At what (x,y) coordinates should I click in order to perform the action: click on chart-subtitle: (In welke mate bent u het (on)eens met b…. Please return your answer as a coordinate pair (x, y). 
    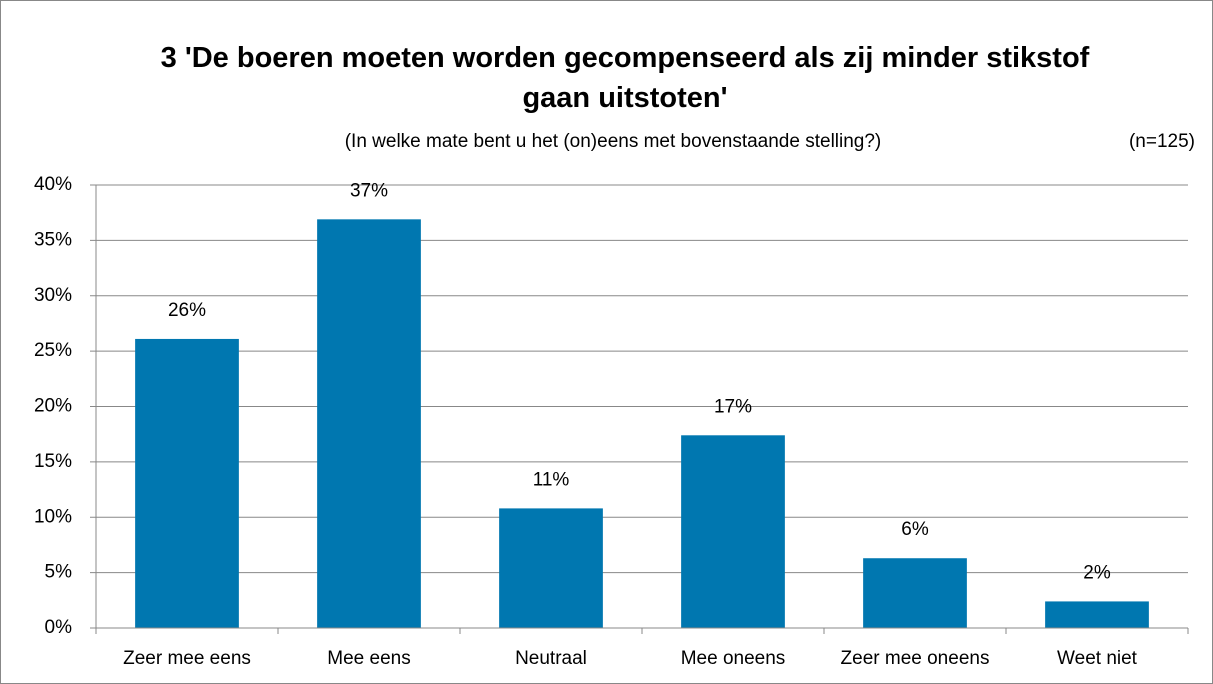
    Looking at the image, I should click on (613, 141).